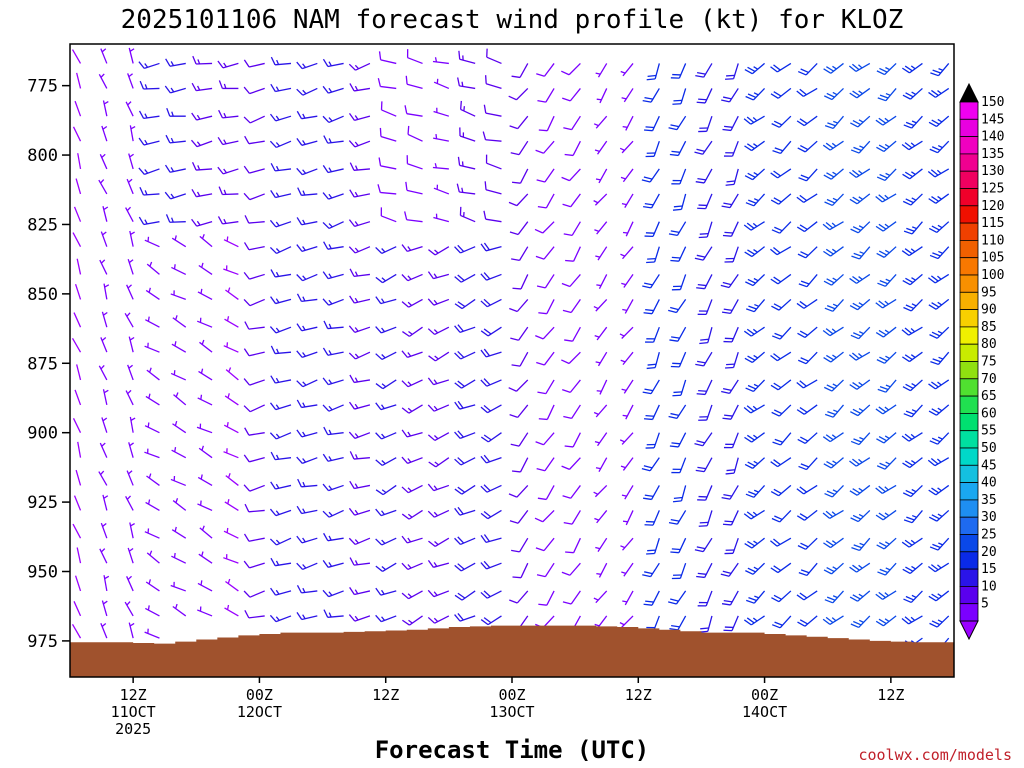 This screenshot has height=768, width=1024. What do you see at coordinates (989, 362) in the screenshot?
I see `colorbar-label: 75` at bounding box center [989, 362].